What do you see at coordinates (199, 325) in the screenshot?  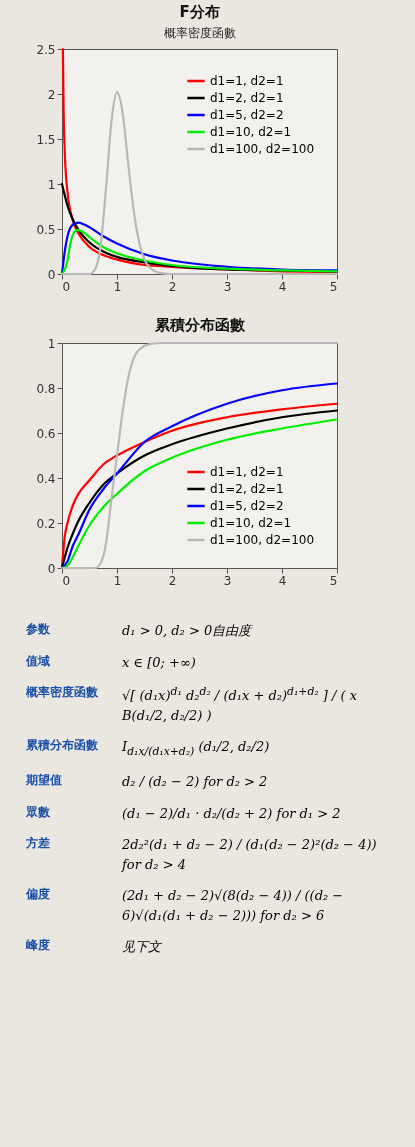 I see `chart-title: 累積分布函數` at bounding box center [199, 325].